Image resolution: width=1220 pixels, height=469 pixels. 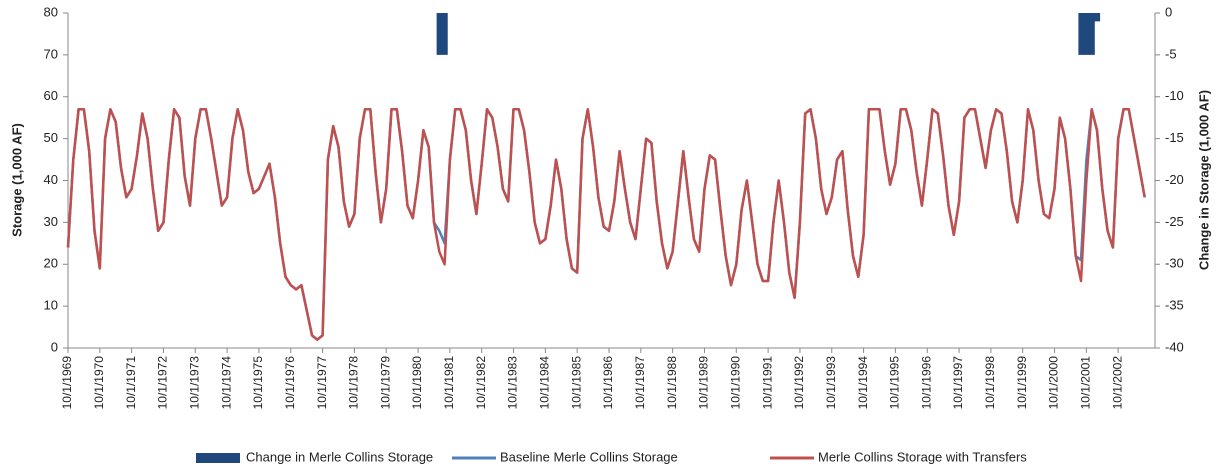 I want to click on y-tick-label: 10, so click(x=51, y=305).